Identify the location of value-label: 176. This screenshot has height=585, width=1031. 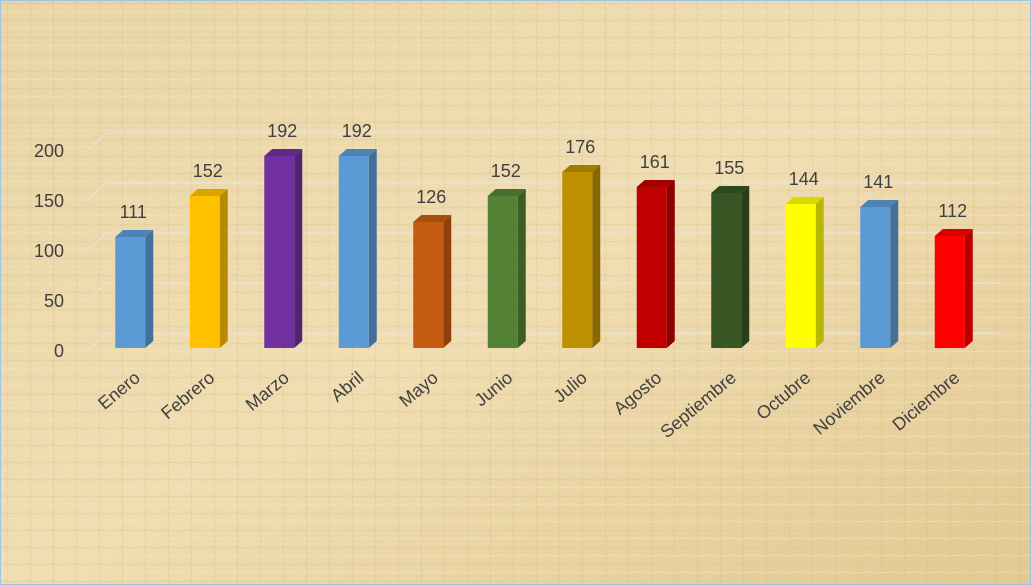
(580, 147).